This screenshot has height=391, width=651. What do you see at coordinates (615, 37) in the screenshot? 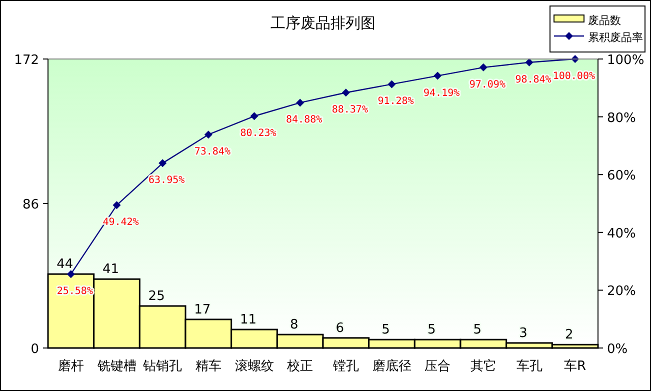
I see `legend-label: 累积废品率` at bounding box center [615, 37].